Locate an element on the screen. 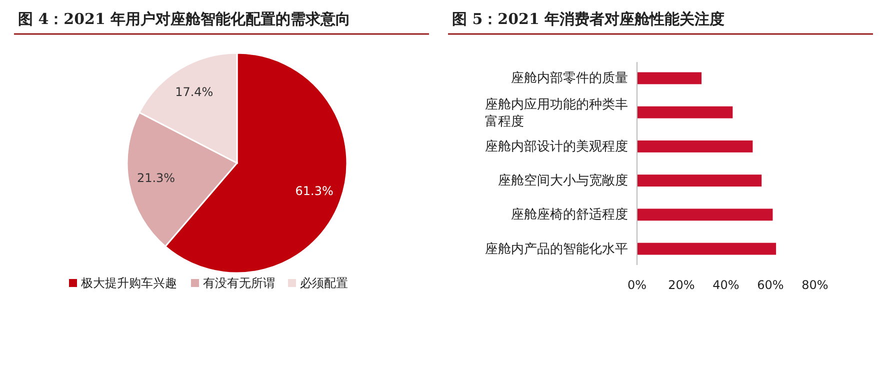 The width and height of the screenshot is (886, 365). x-tick-label: 40% is located at coordinates (726, 285).